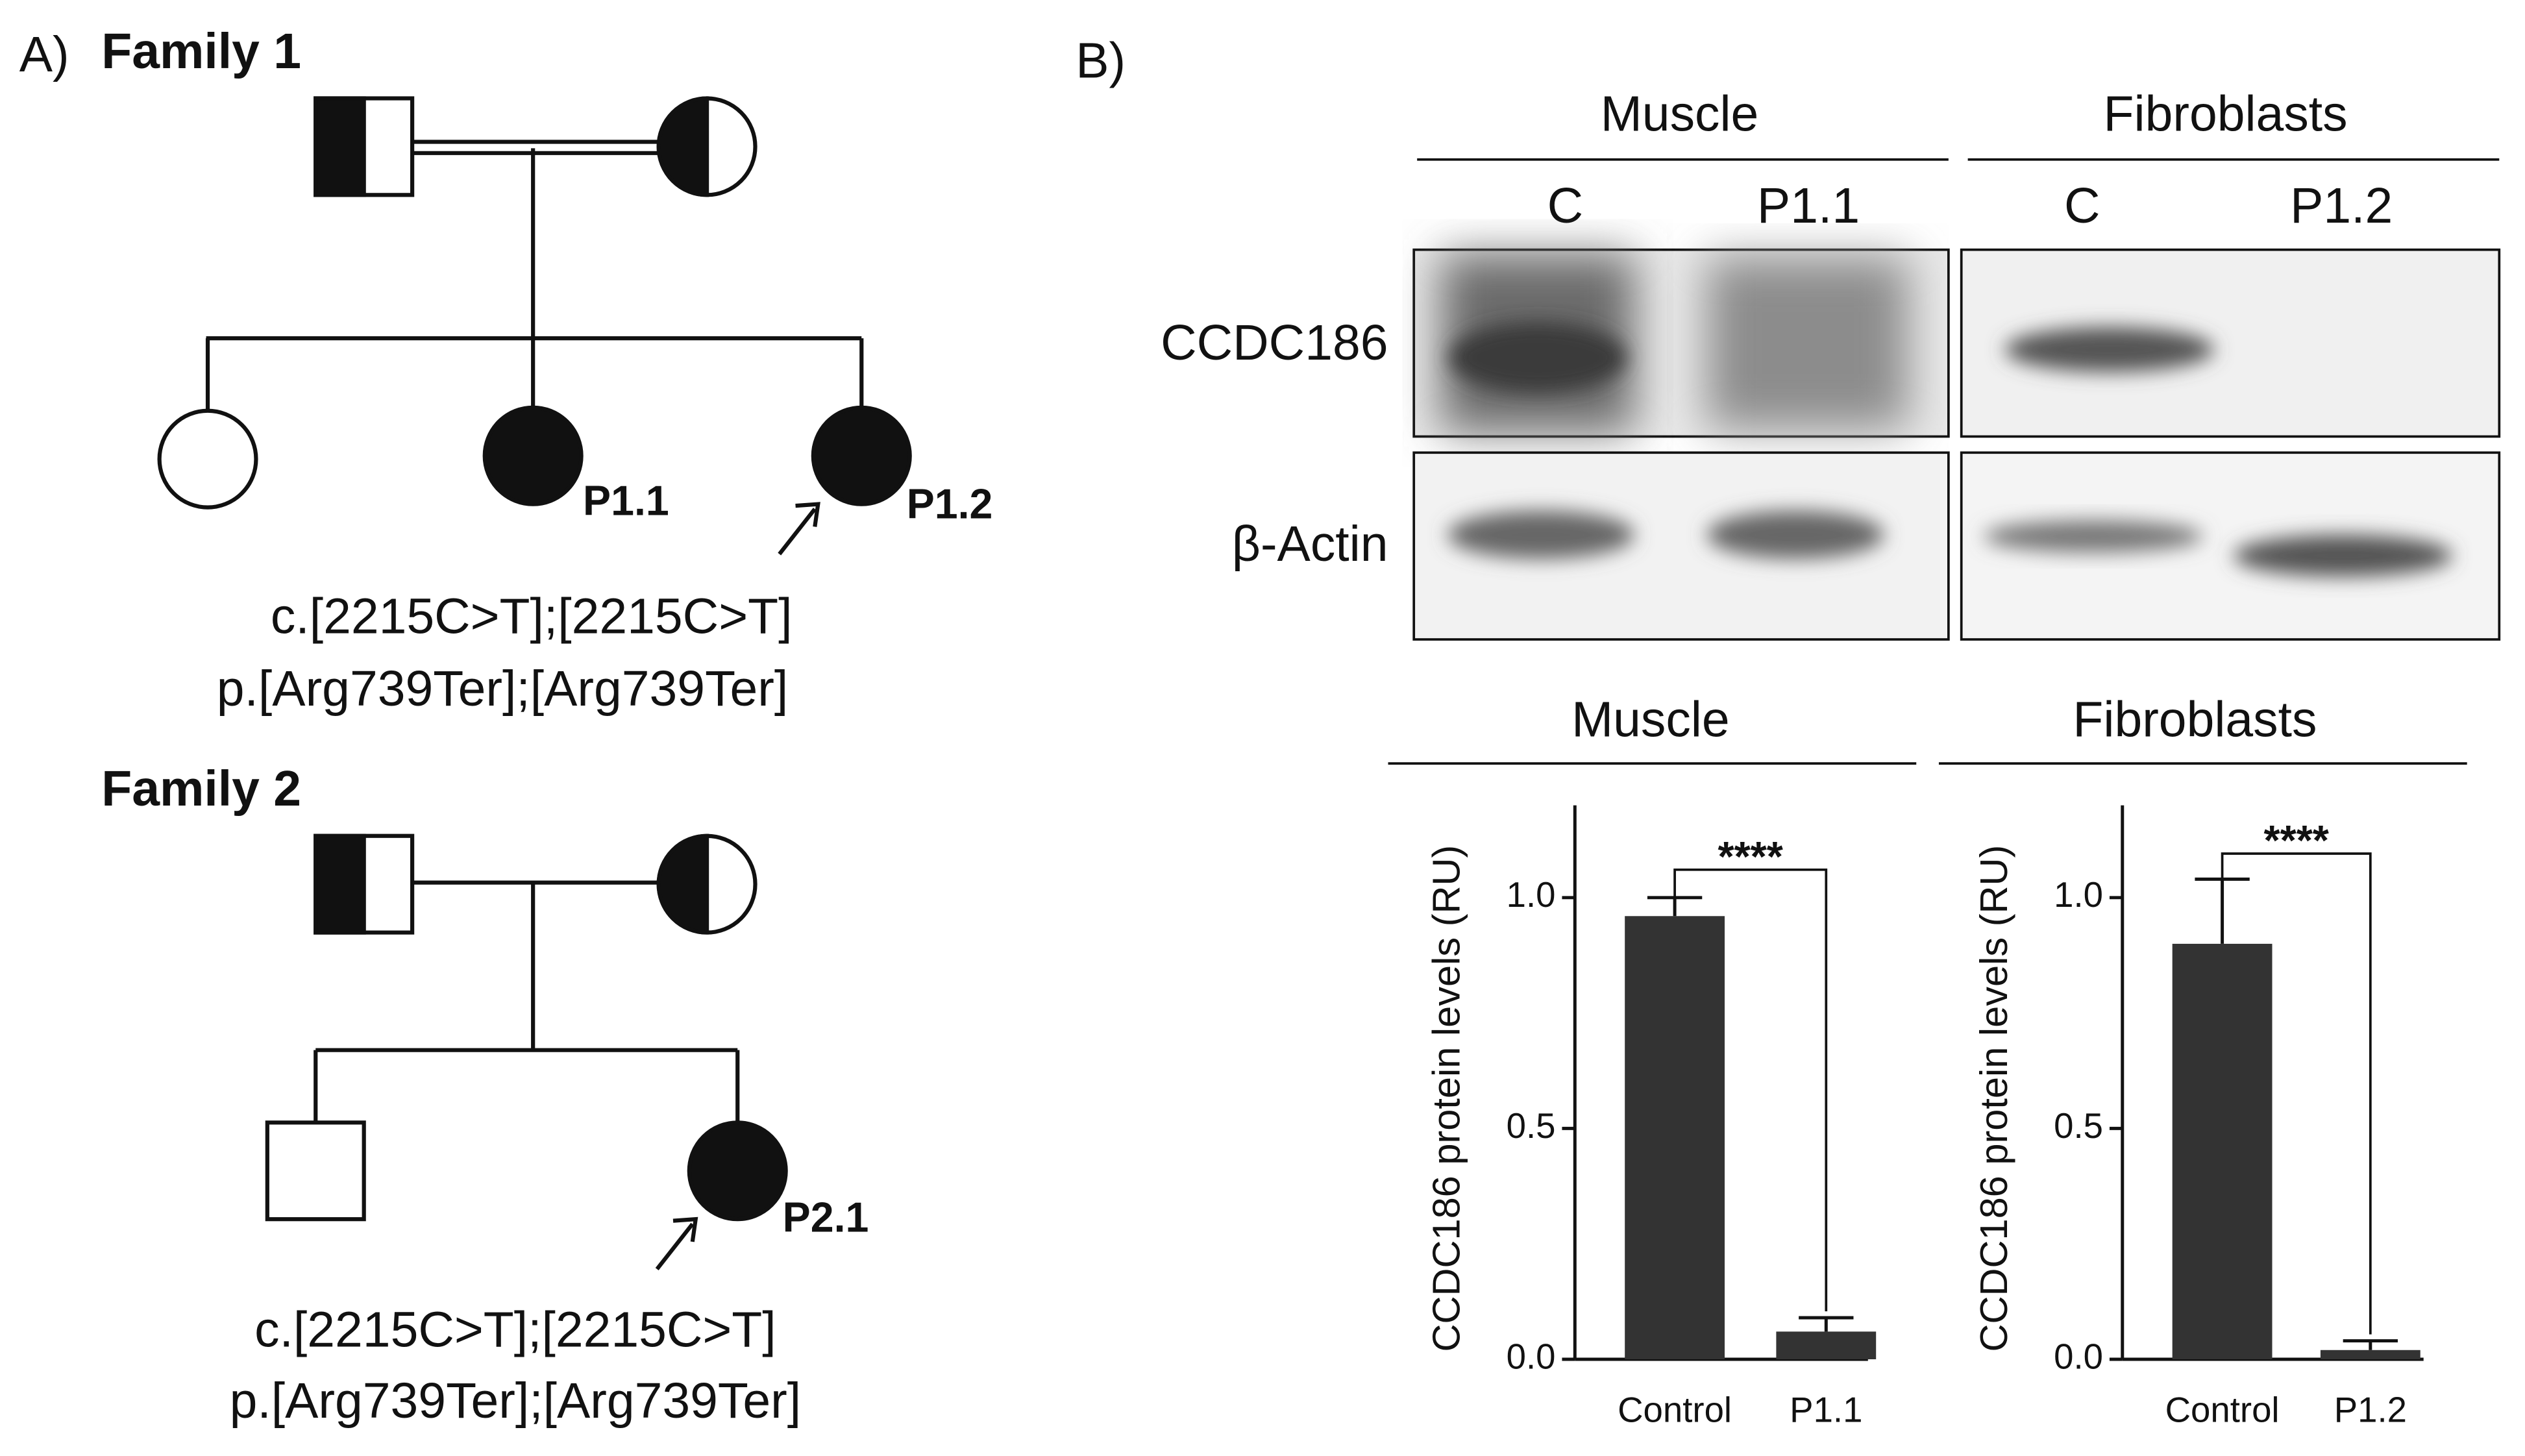 The height and width of the screenshot is (1456, 2525). What do you see at coordinates (2341, 206) in the screenshot?
I see `lane-label: P1.2` at bounding box center [2341, 206].